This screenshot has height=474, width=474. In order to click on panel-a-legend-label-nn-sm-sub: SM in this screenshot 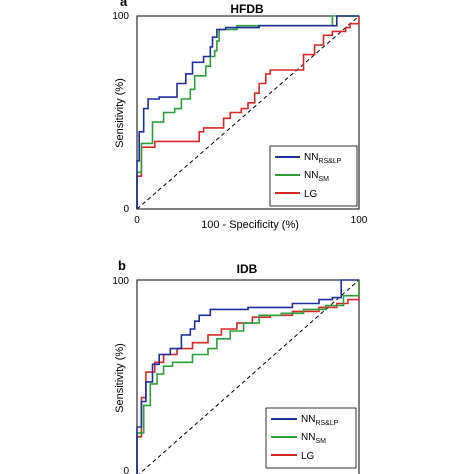, I will do `click(323, 179)`.